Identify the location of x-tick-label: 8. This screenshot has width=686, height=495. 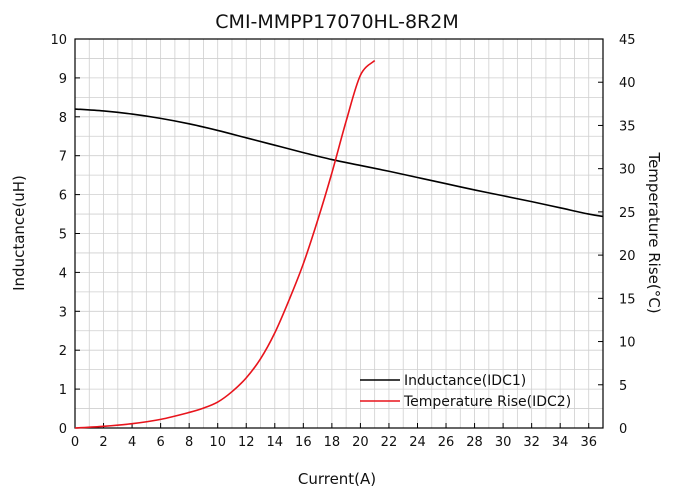
(189, 442).